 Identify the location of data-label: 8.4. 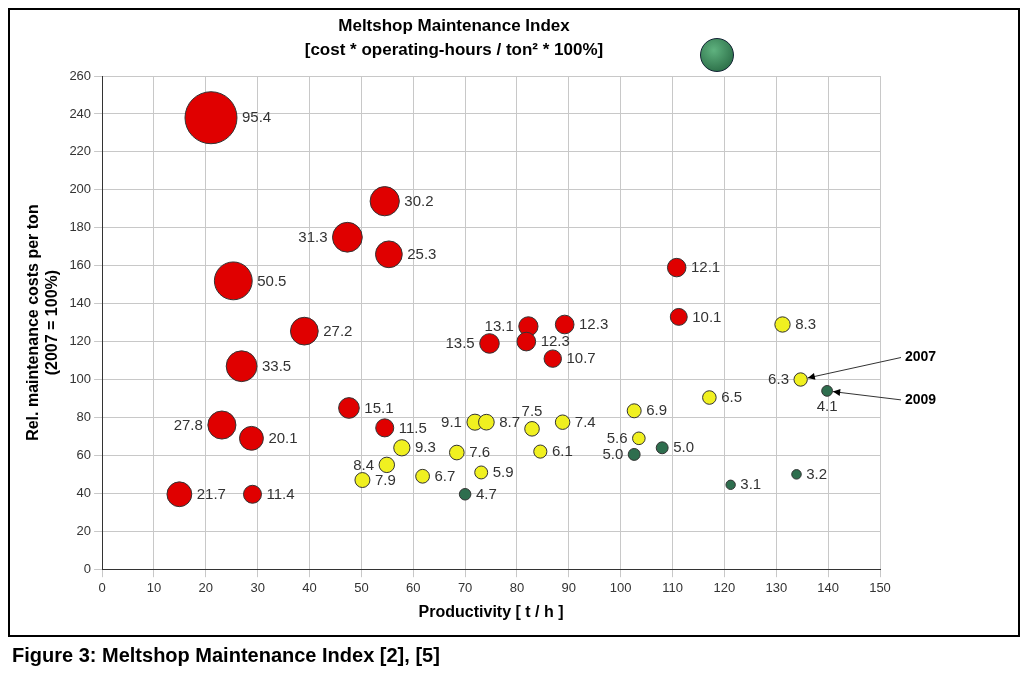
(364, 464).